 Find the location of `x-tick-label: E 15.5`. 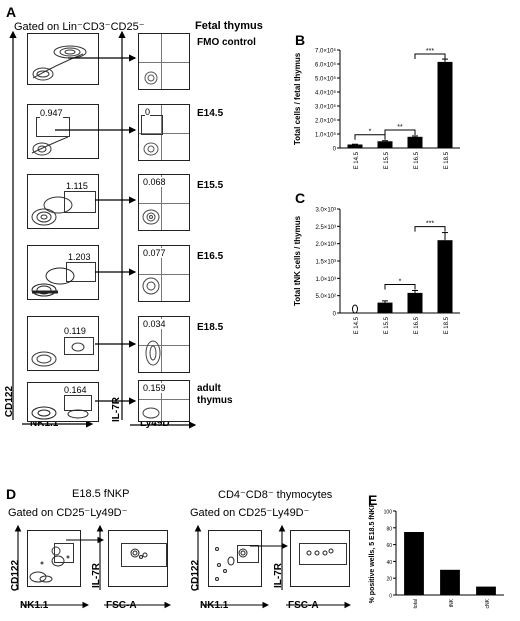

x-tick-label: E 15.5 is located at coordinates (387, 325).